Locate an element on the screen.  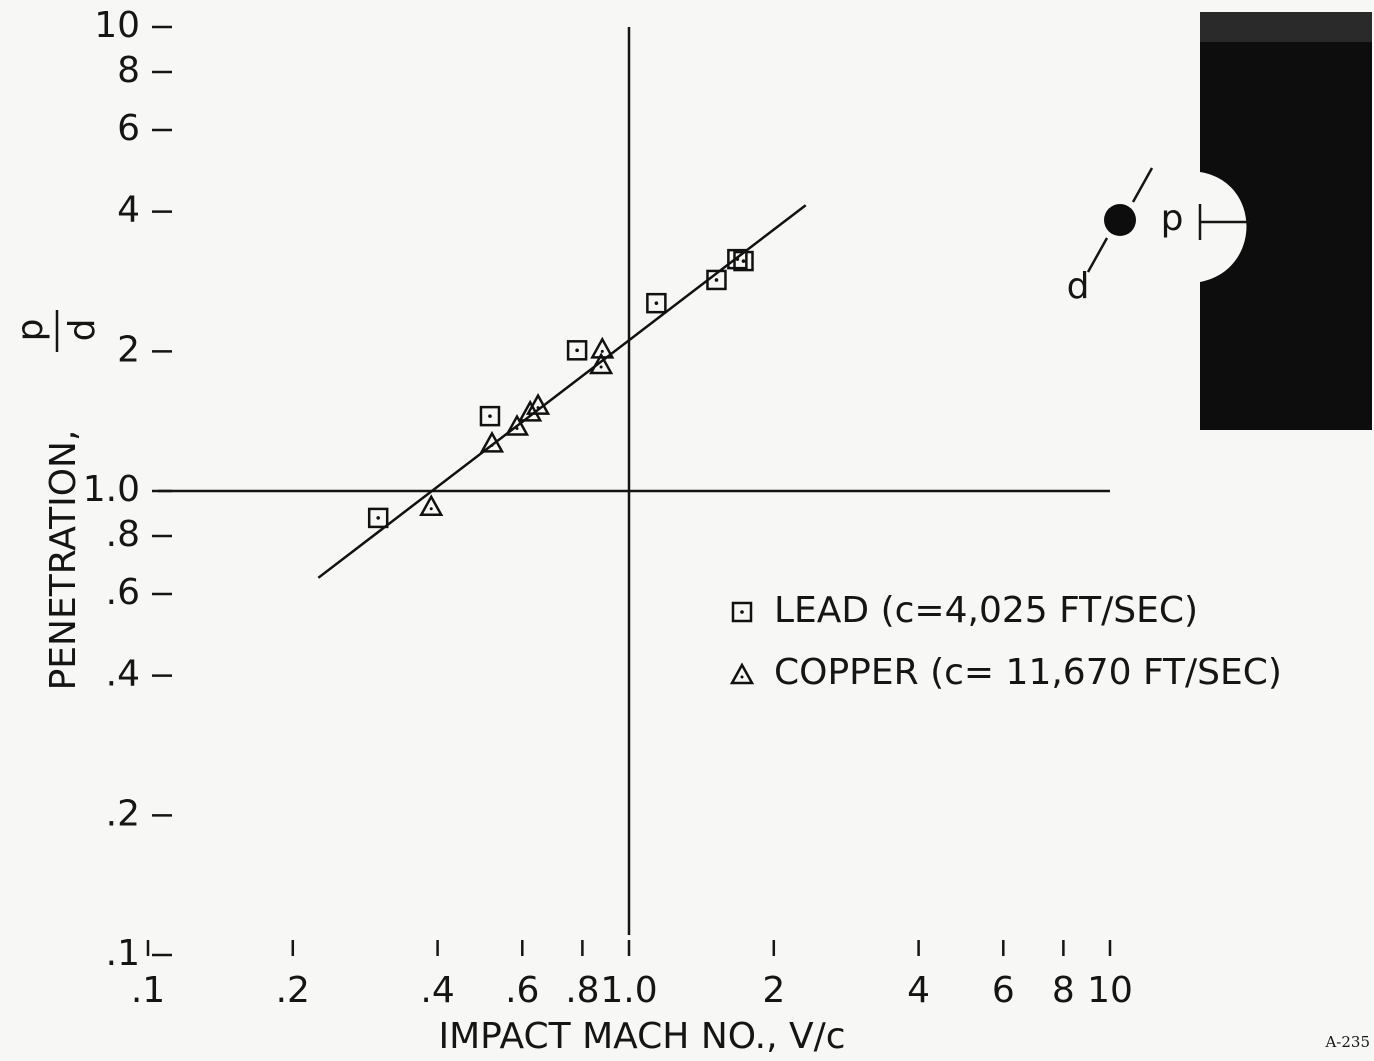
x-tick-label: 10 is located at coordinates (1110, 990).